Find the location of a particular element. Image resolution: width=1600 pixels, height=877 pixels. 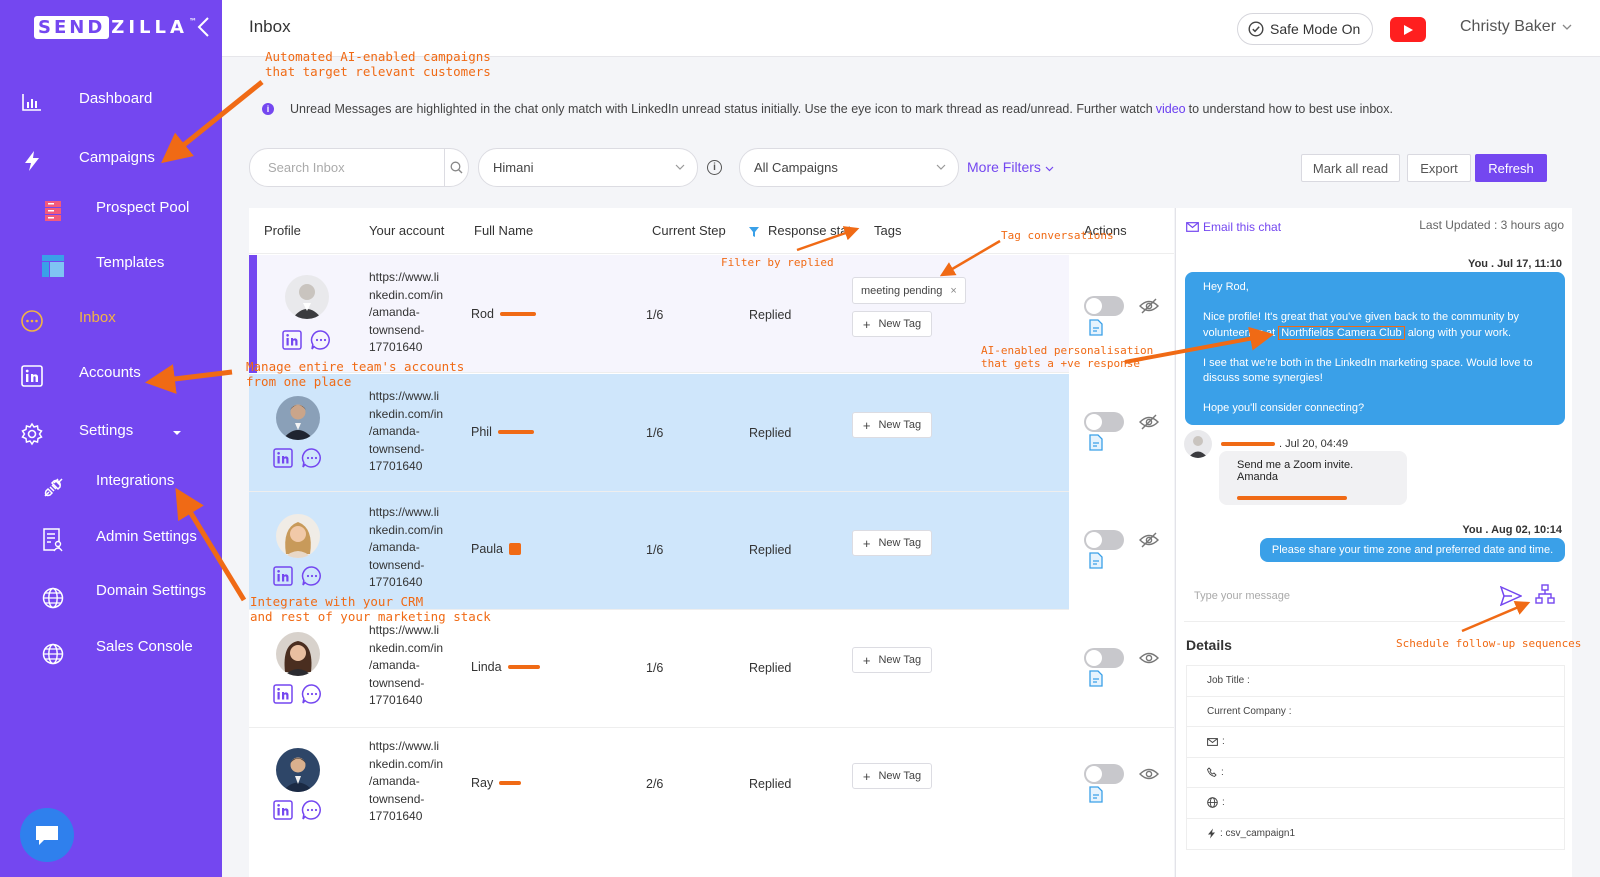

close-icon: × is located at coordinates (953, 290).